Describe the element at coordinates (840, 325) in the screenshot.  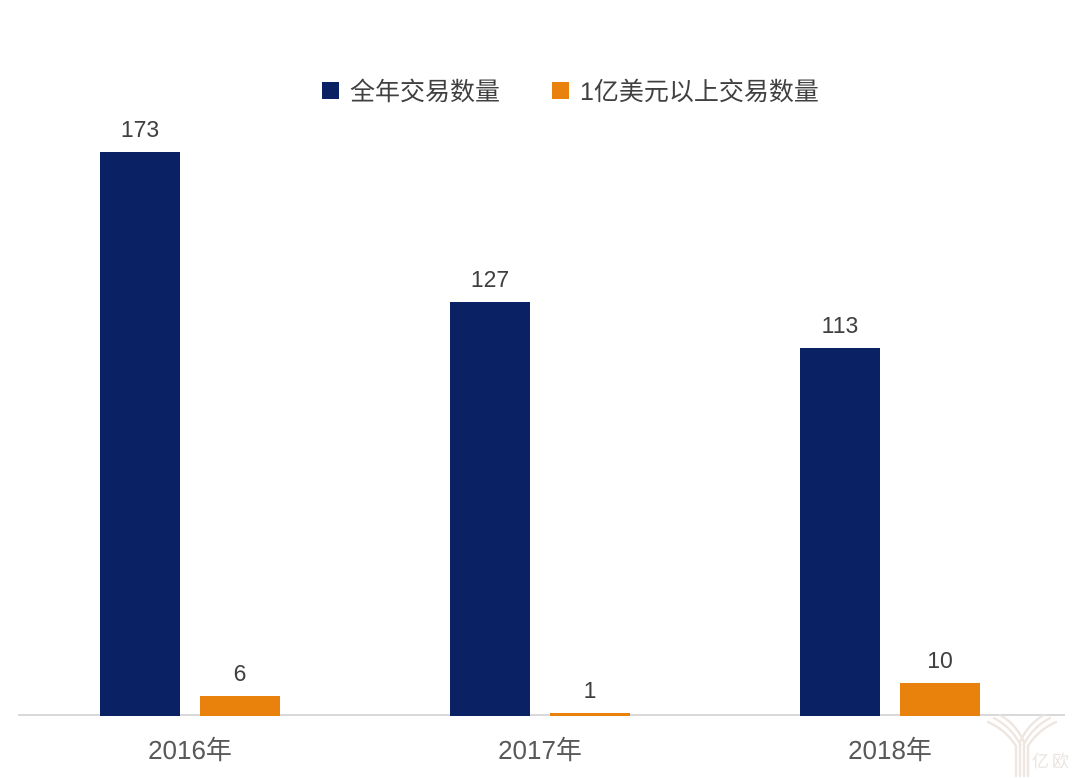
I see `bar-value-label: 113` at that location.